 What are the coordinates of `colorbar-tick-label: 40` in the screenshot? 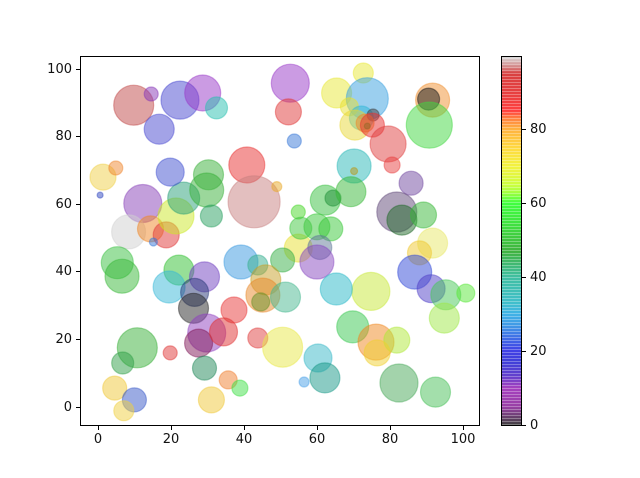 It's located at (538, 277).